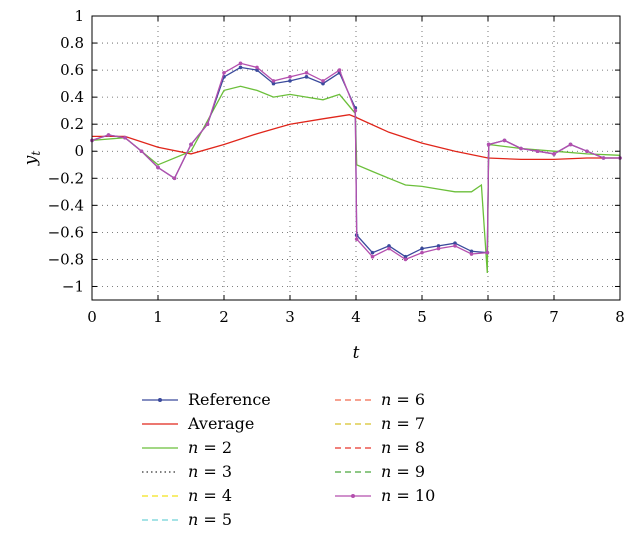 This screenshot has height=546, width=639. What do you see at coordinates (380, 447) in the screenshot?
I see `legend-entry: n = 8` at bounding box center [380, 447].